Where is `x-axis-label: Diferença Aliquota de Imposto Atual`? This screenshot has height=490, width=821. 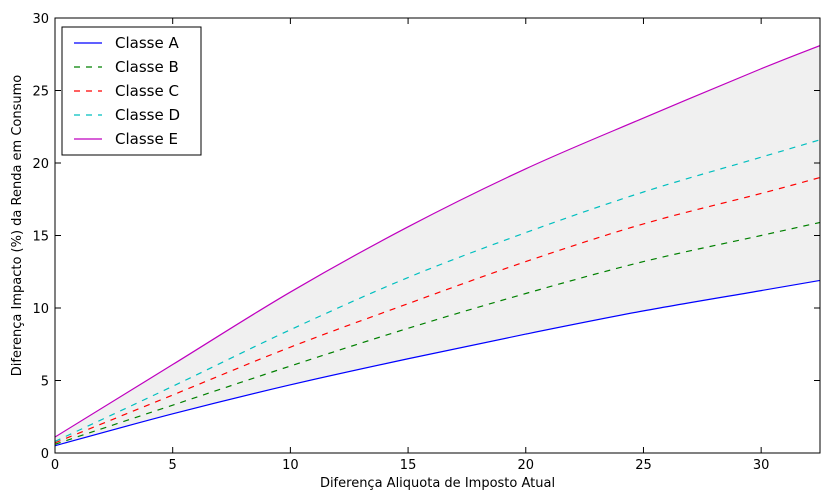 x-axis-label: Diferença Aliquota de Imposto Atual is located at coordinates (437, 483).